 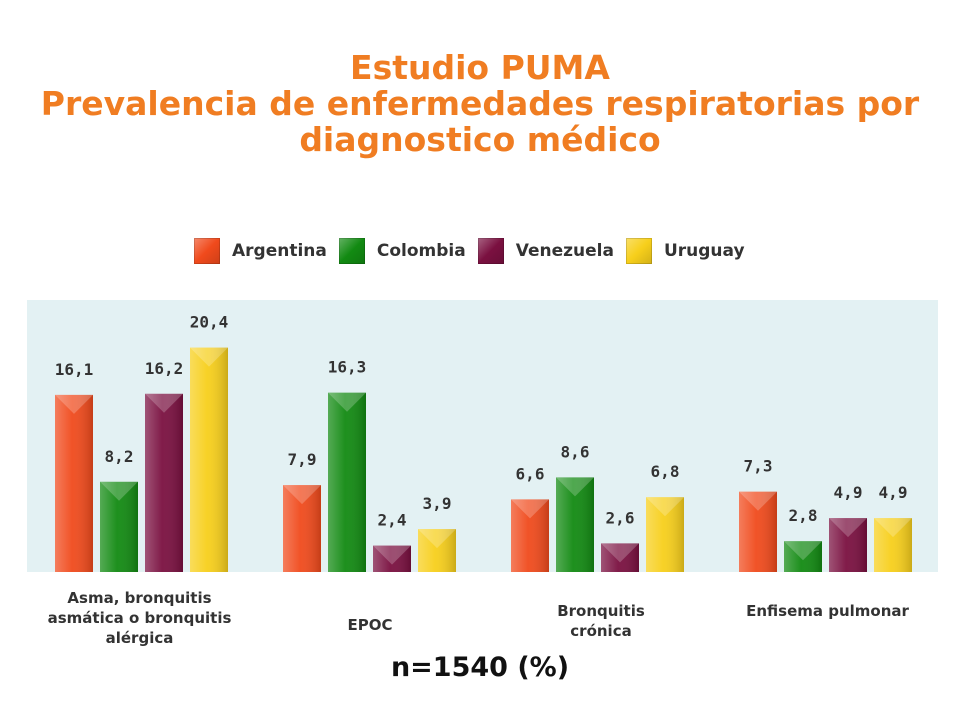 I want to click on value-label-argentina-3: 7,3, so click(x=758, y=466).